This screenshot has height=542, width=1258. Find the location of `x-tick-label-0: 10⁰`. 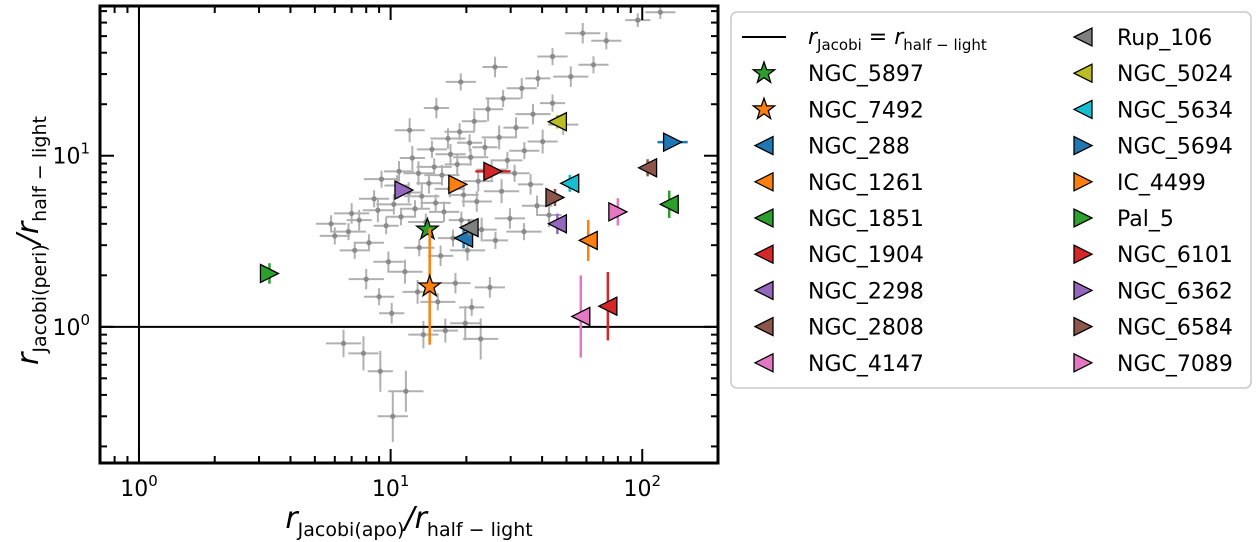

x-tick-label-0: 10⁰ is located at coordinates (139, 487).